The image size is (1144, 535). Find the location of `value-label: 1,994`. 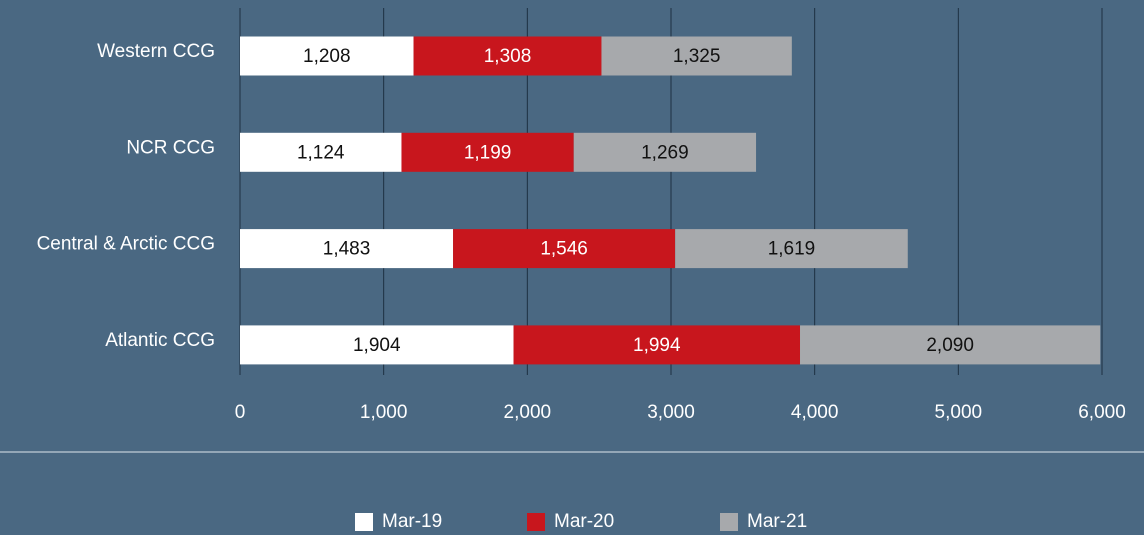

value-label: 1,994 is located at coordinates (657, 345).